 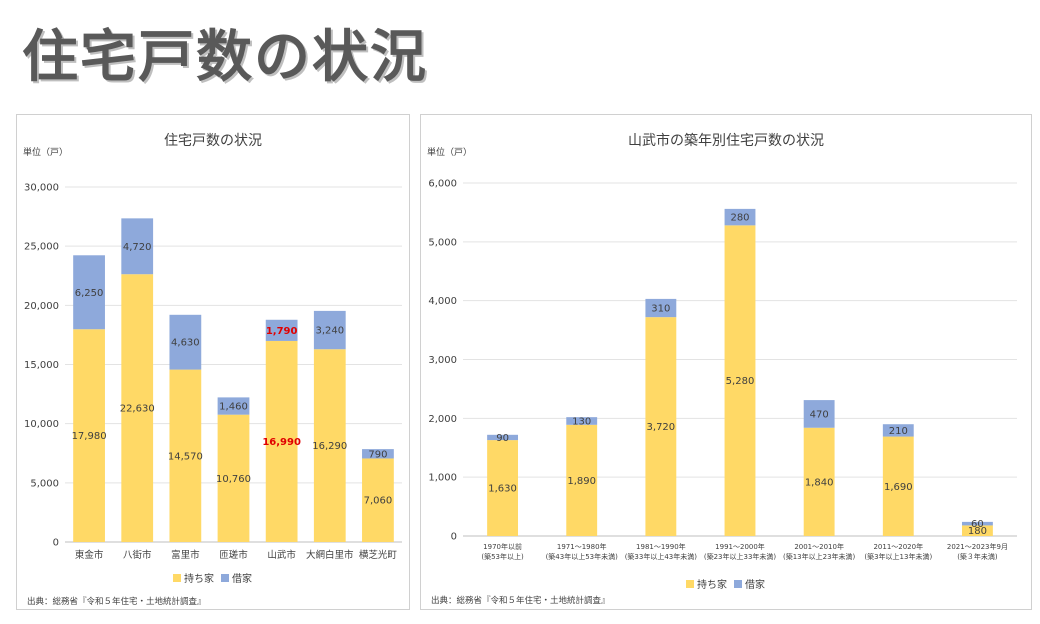 What do you see at coordinates (819, 546) in the screenshot?
I see `x-tick-label: 2001～2010年` at bounding box center [819, 546].